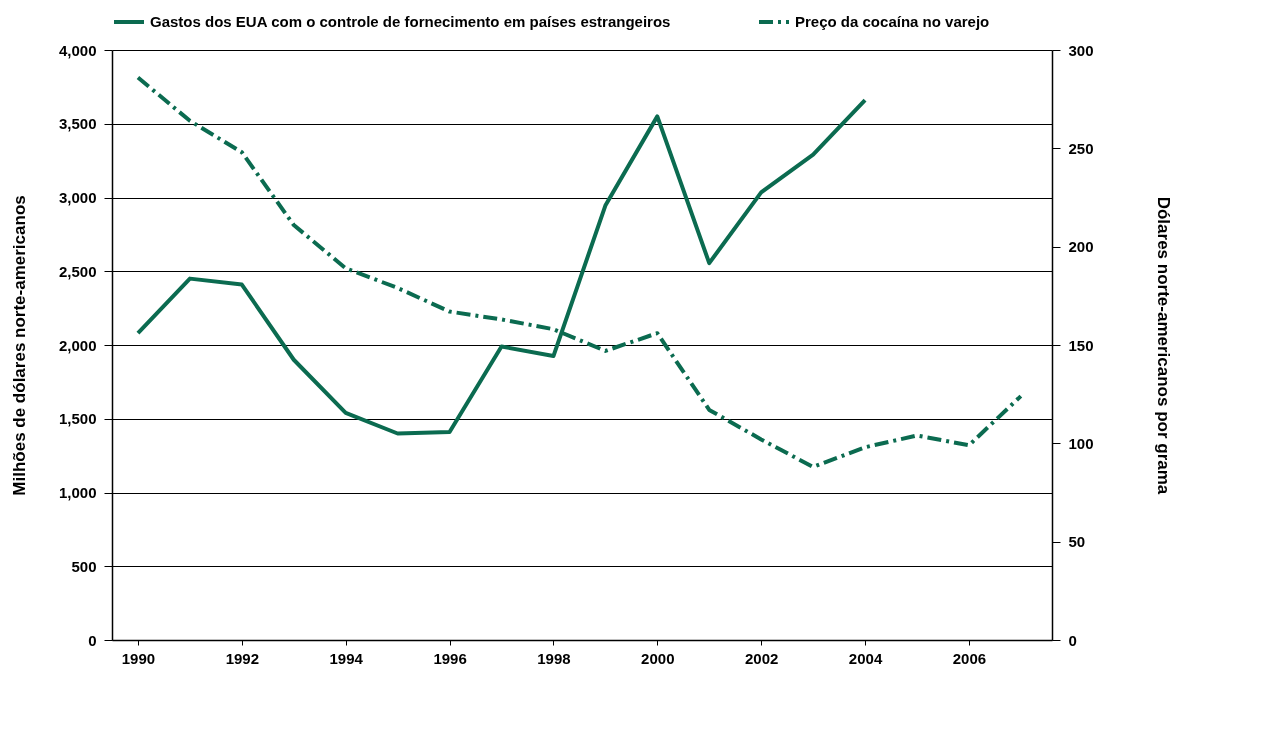  I want to click on y2-tick-label: 50, so click(1077, 542).